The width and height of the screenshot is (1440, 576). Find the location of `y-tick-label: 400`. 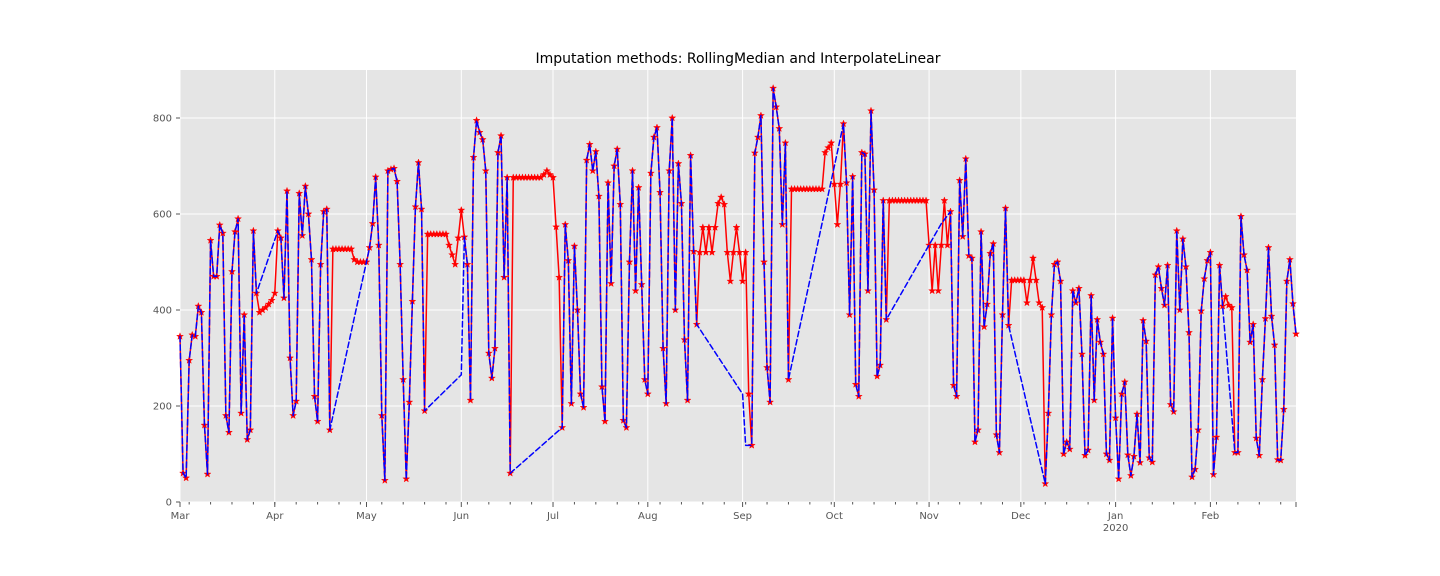

y-tick-label: 400 is located at coordinates (162, 311).